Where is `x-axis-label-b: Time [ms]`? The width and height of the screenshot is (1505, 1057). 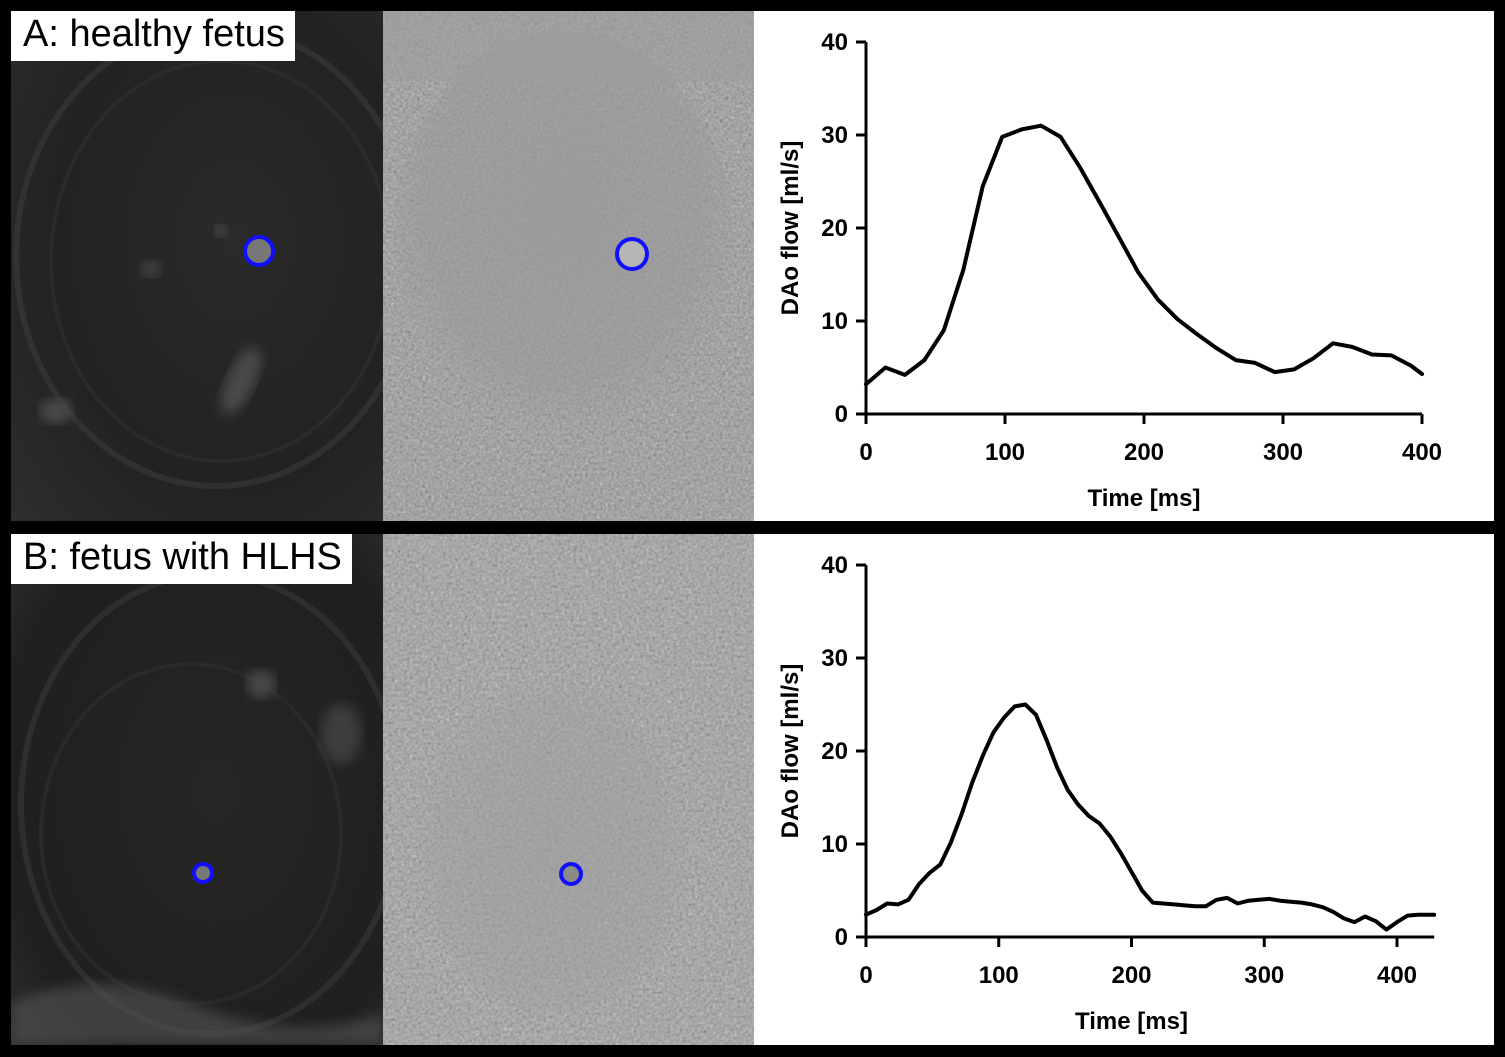 x-axis-label-b: Time [ms] is located at coordinates (1131, 1021).